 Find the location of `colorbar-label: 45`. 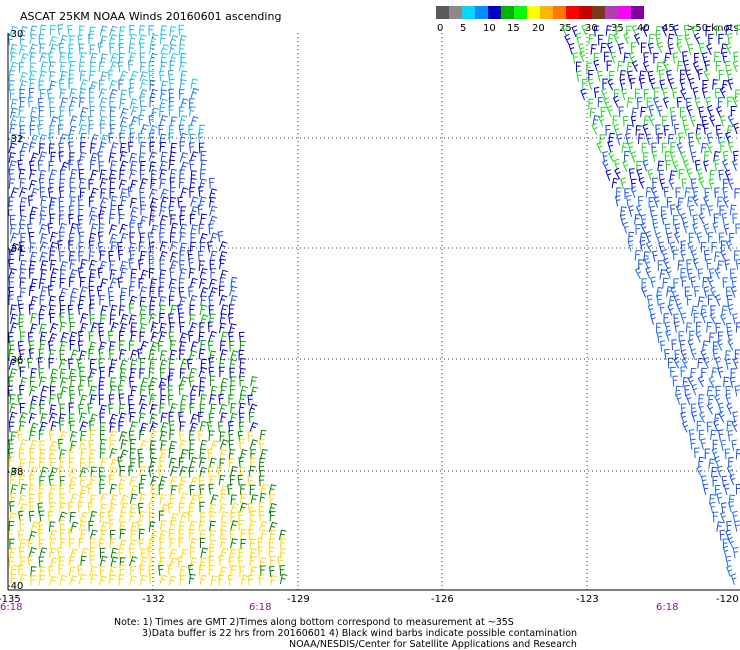

colorbar-label: 45 is located at coordinates (668, 28).